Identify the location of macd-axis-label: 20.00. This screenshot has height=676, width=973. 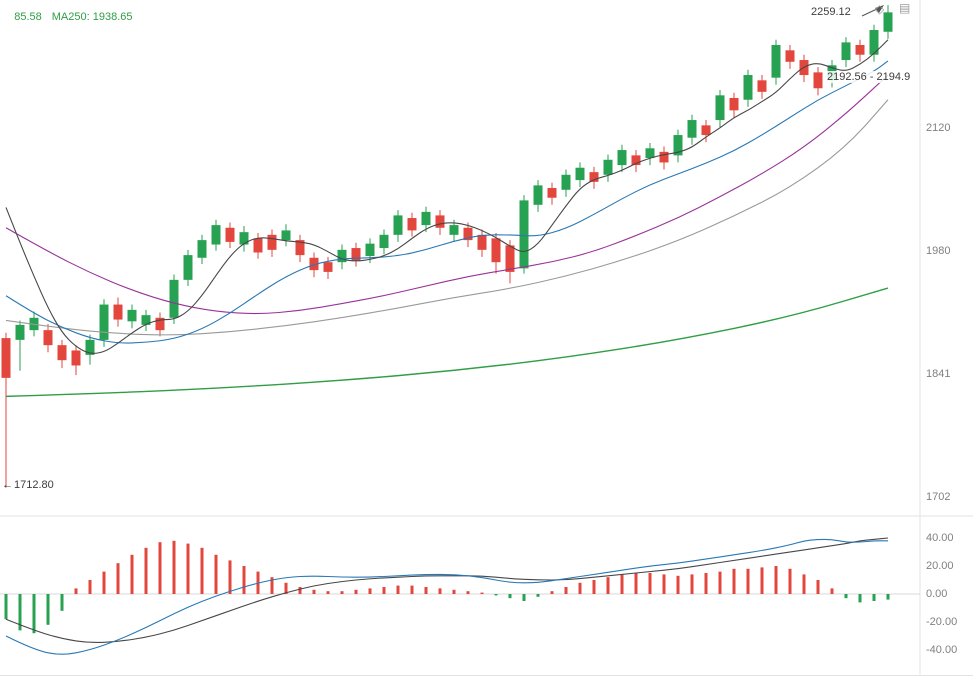
(940, 565).